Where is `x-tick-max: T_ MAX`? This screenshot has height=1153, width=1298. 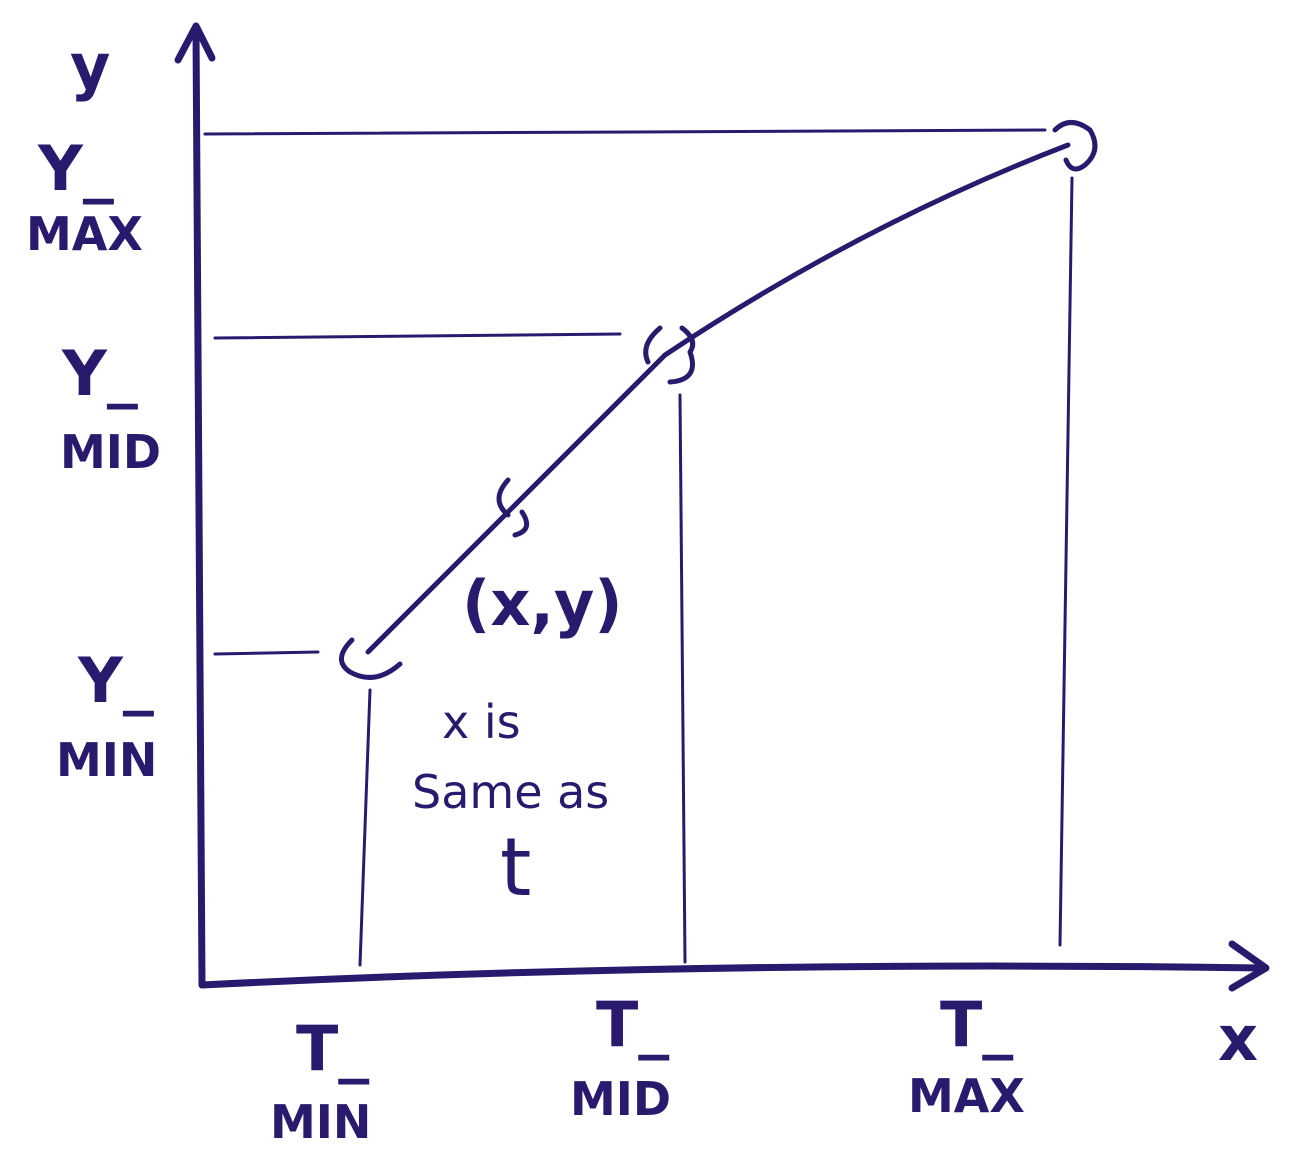
x-tick-max: T_ MAX is located at coordinates (966, 1055).